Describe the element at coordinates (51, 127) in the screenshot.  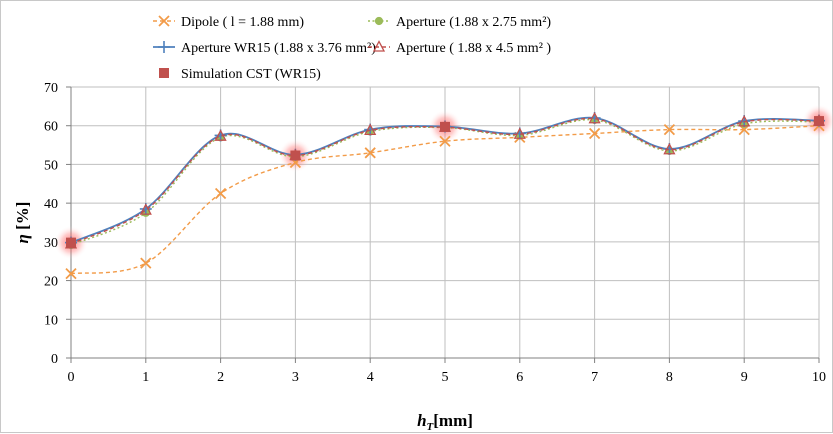
I see `y-tick-label: 60` at that location.